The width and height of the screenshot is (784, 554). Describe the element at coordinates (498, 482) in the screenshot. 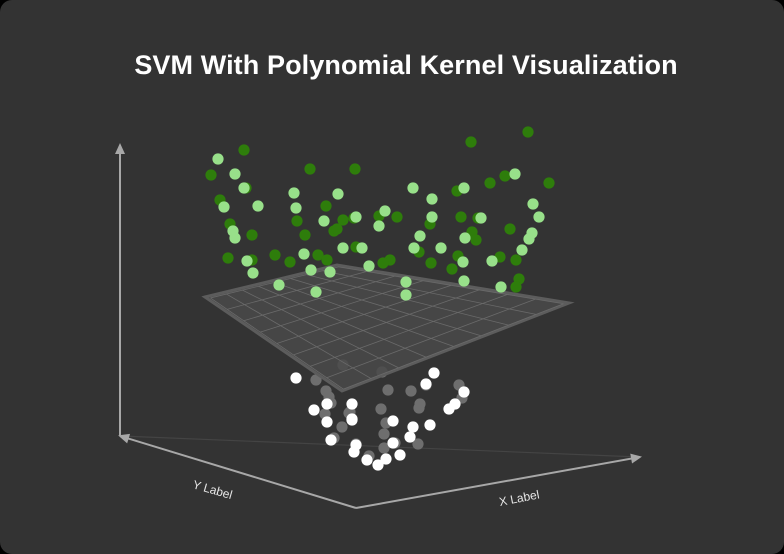

I see `x-axis-line` at that location.